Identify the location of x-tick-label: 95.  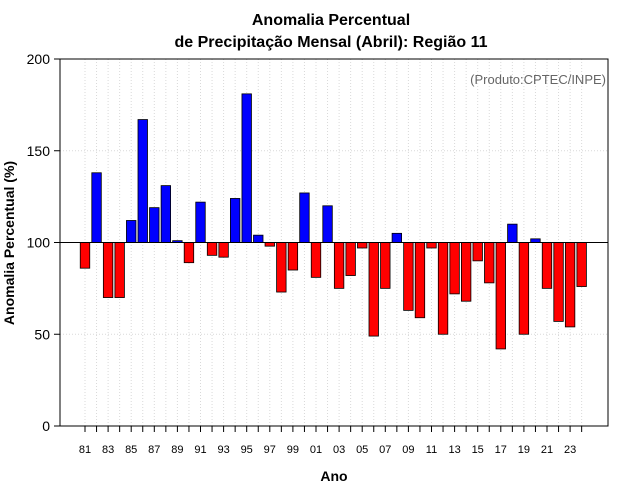
(247, 450).